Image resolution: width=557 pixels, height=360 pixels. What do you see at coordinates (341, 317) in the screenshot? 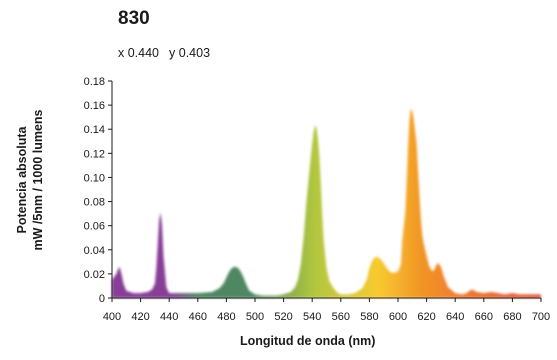
I see `x-tick-label: 560` at bounding box center [341, 317].